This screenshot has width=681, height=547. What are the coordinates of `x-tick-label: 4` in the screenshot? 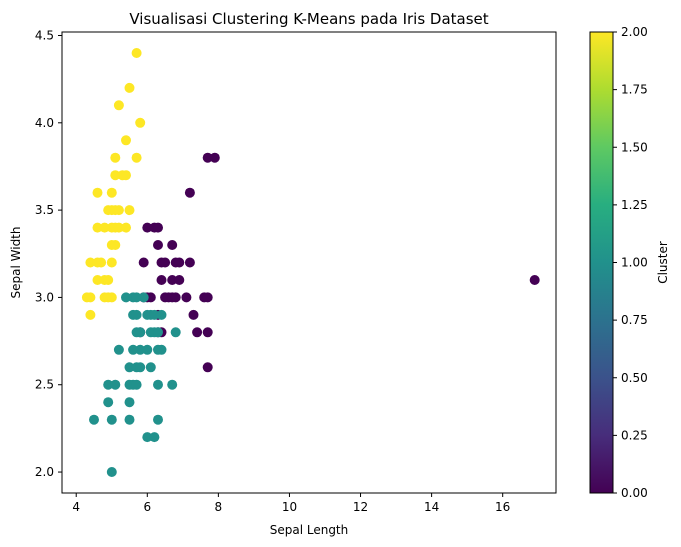 It's located at (76, 507).